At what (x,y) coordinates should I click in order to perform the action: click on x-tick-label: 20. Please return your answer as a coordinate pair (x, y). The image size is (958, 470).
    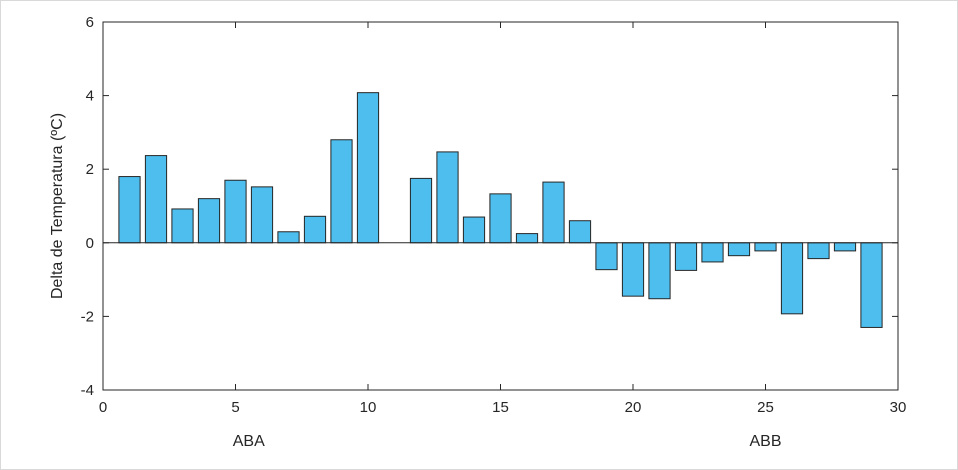
    Looking at the image, I should click on (633, 407).